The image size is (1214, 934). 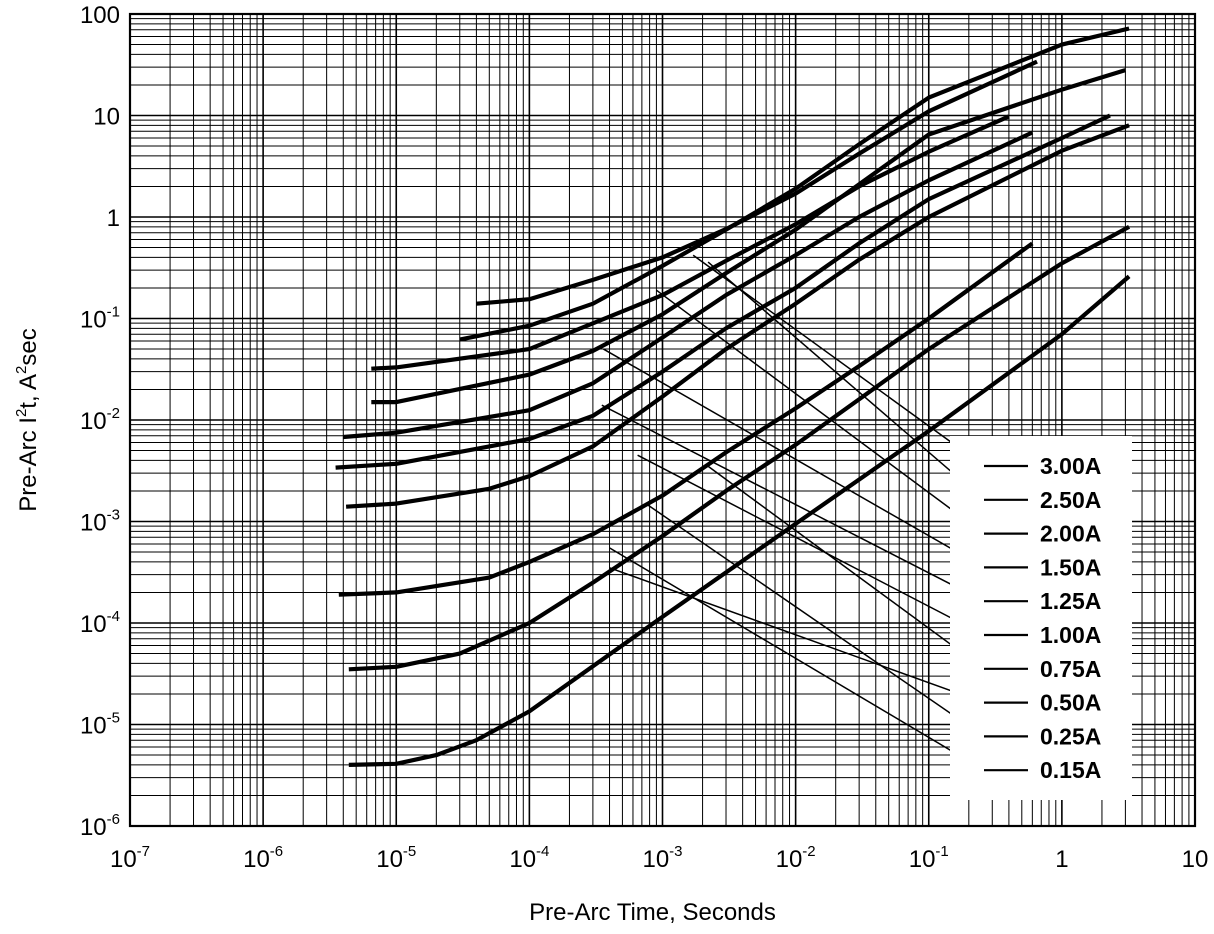 What do you see at coordinates (396, 858) in the screenshot?
I see `x-tick-label: 10⁻⁵` at bounding box center [396, 858].